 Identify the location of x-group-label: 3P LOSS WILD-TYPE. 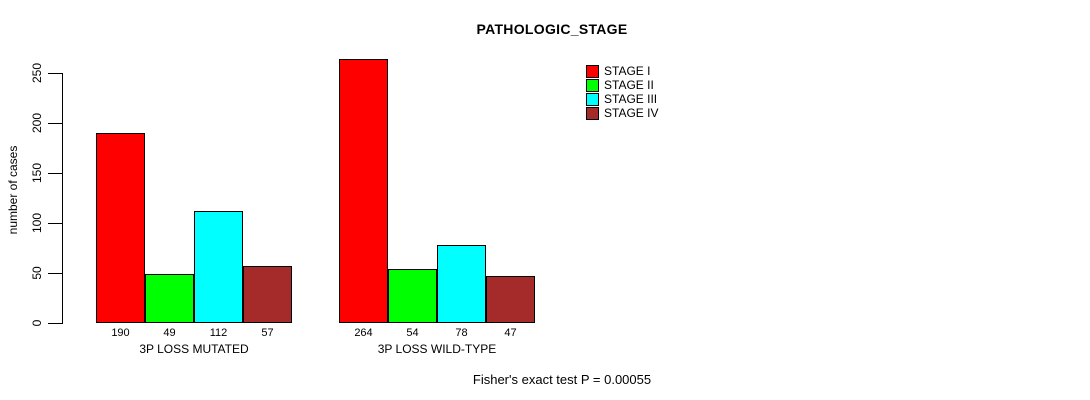
(437, 349).